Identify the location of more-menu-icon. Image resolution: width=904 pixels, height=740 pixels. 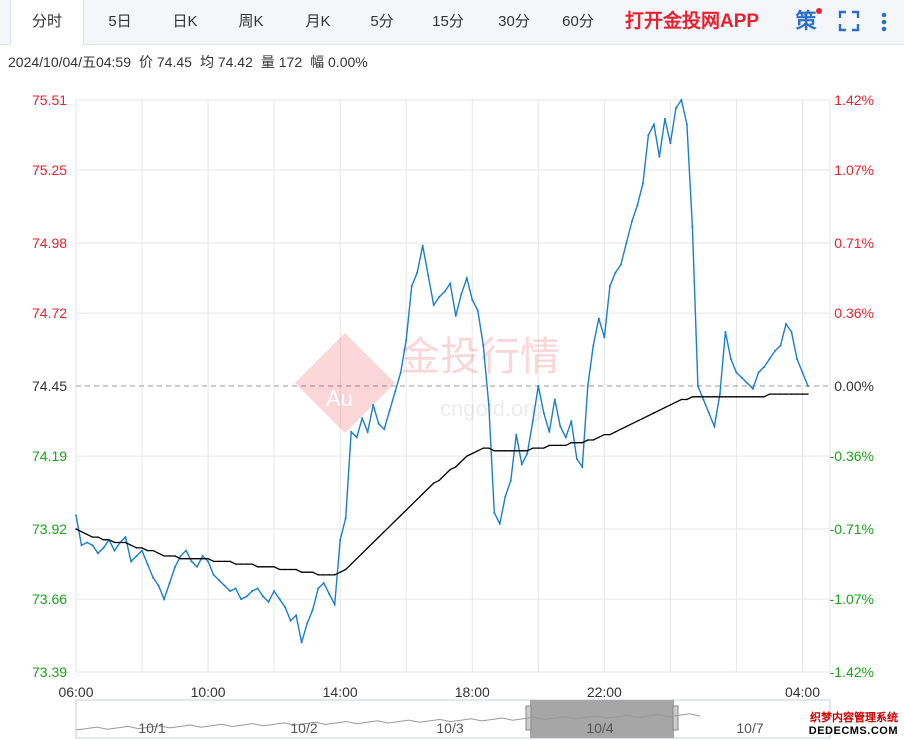
(884, 22).